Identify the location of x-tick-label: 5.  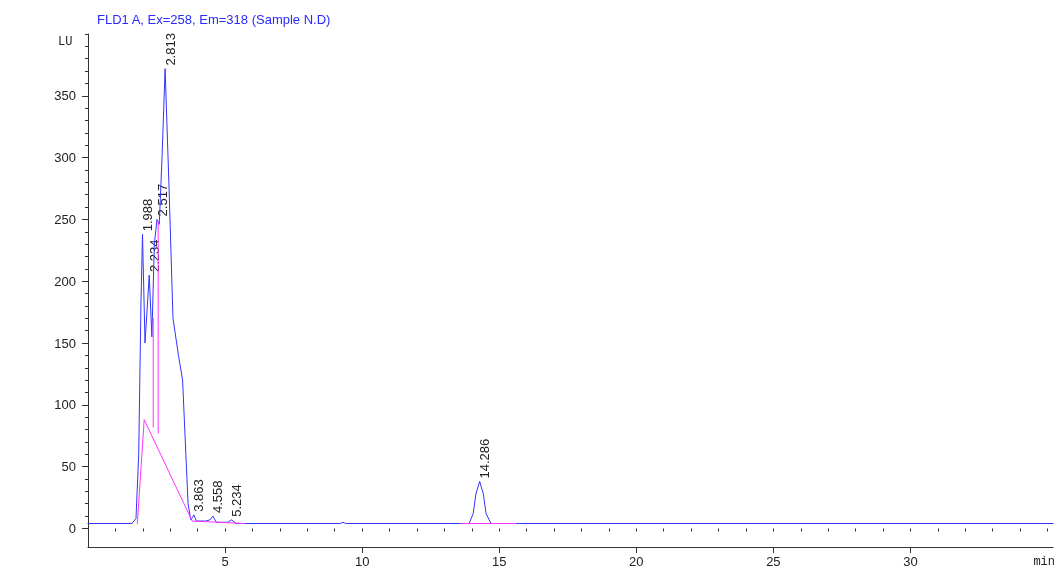
(225, 561).